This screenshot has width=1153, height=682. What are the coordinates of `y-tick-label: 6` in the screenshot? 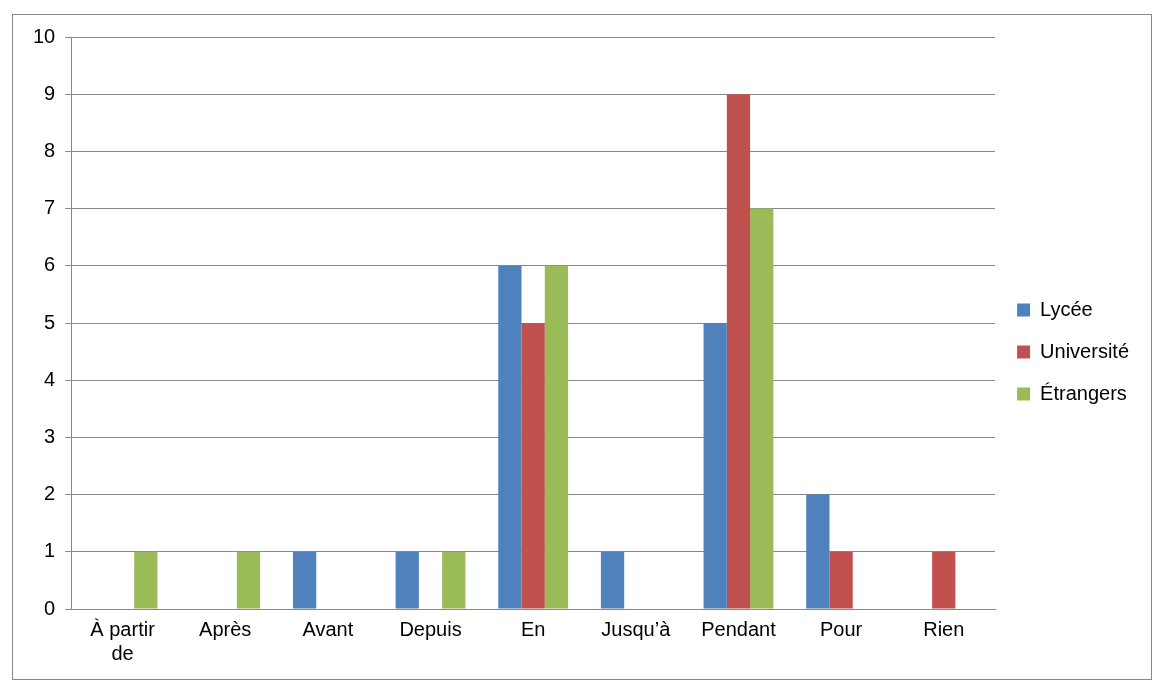 It's located at (50, 264).